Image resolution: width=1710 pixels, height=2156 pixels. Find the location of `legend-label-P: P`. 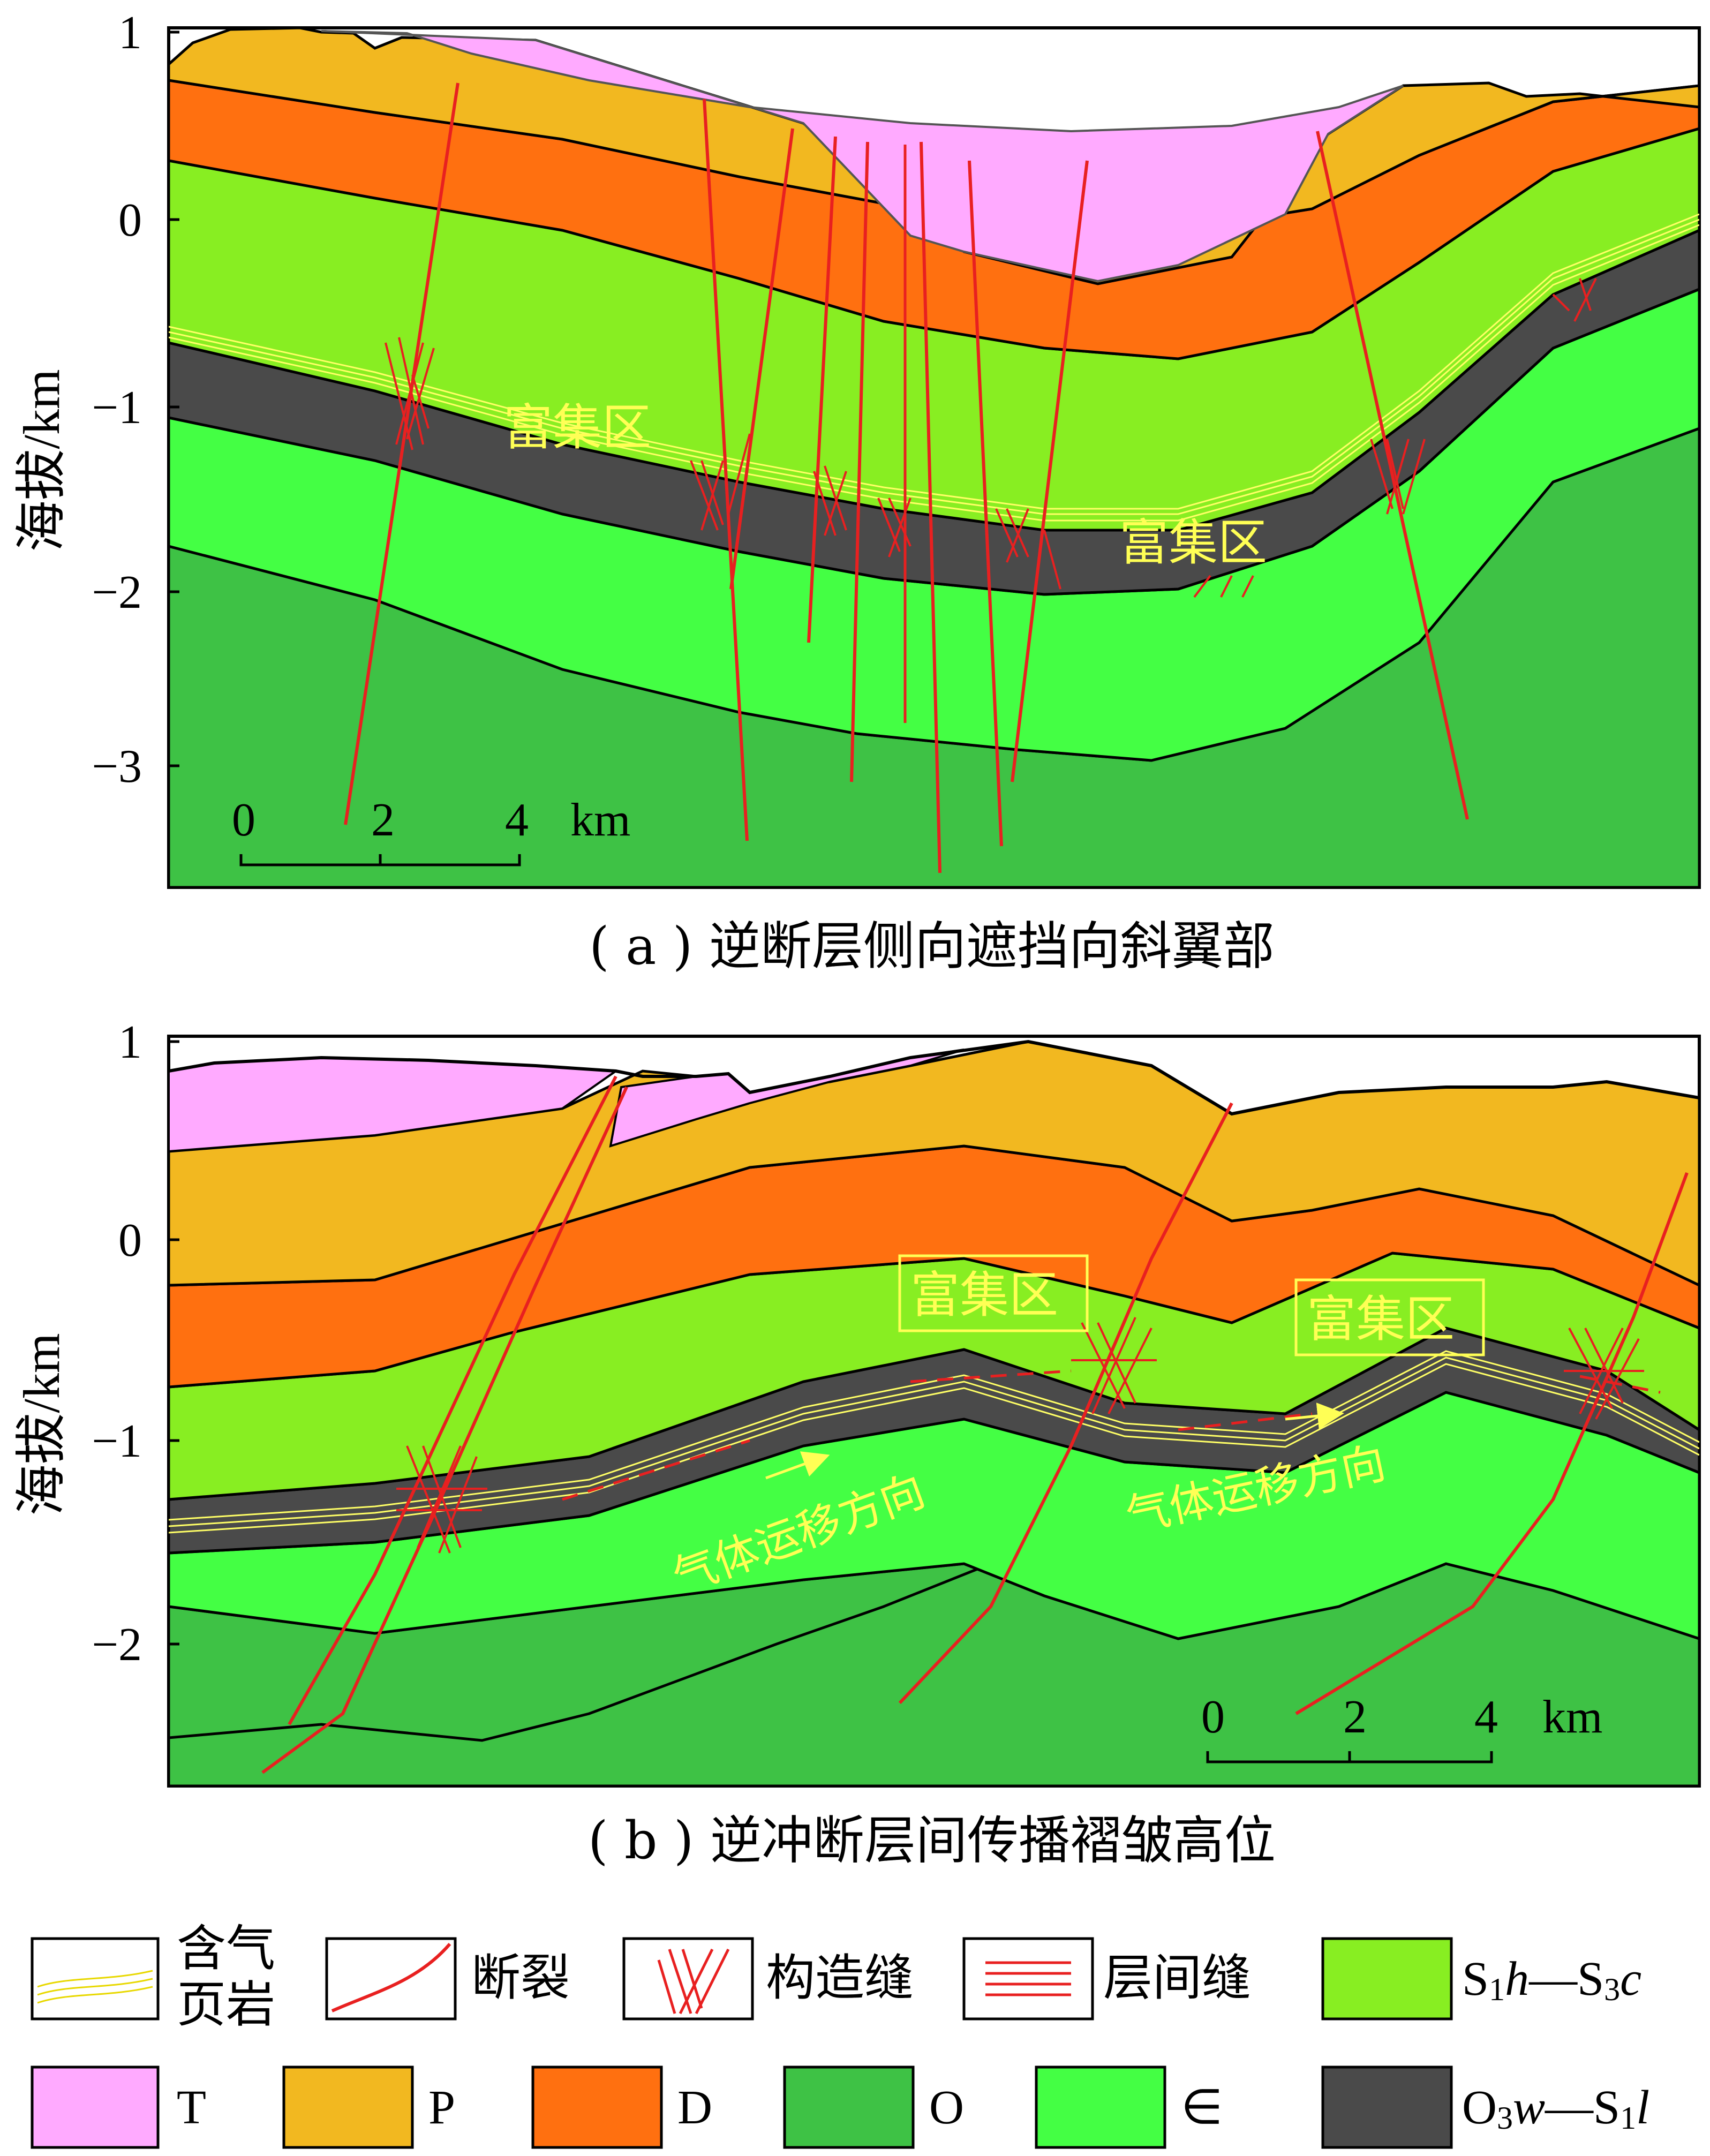

legend-label-P: P is located at coordinates (441, 2107).